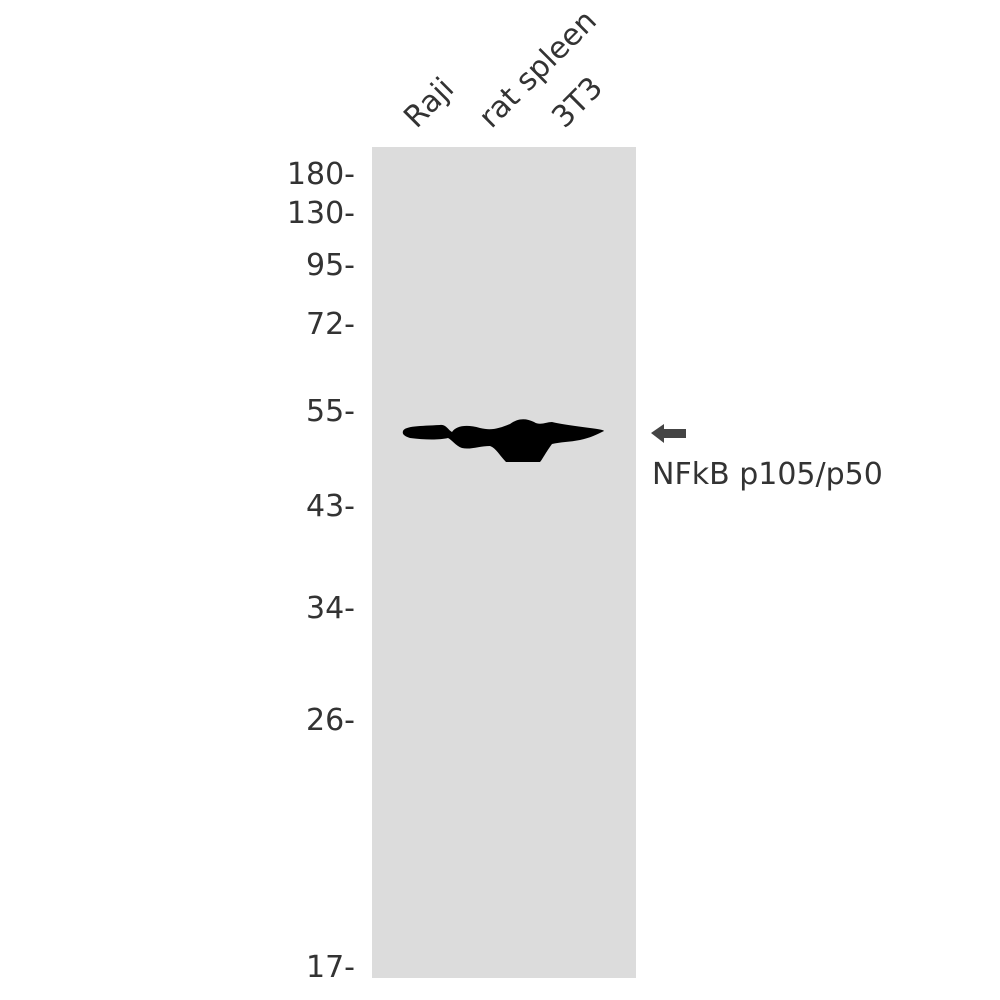  What do you see at coordinates (320, 174) in the screenshot?
I see `mw-marker-label: 180-` at bounding box center [320, 174].